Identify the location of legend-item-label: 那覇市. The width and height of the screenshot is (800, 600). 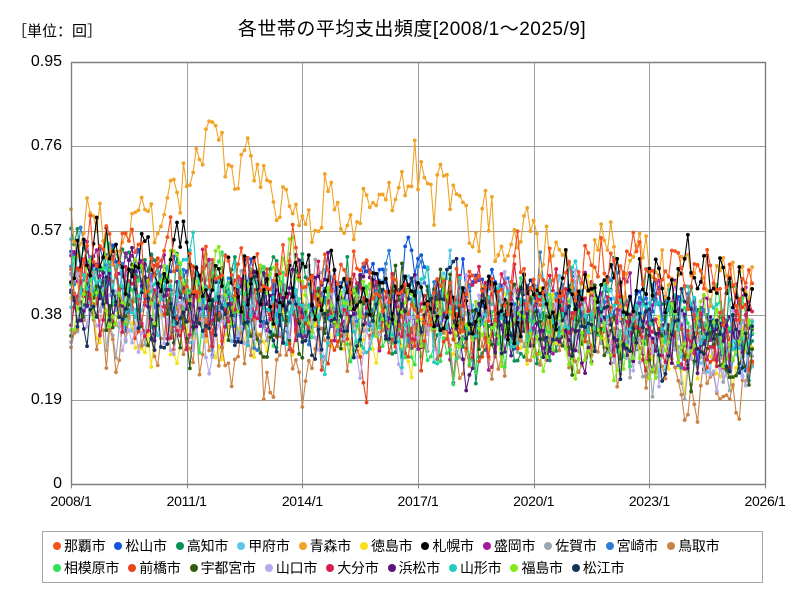
(85, 546).